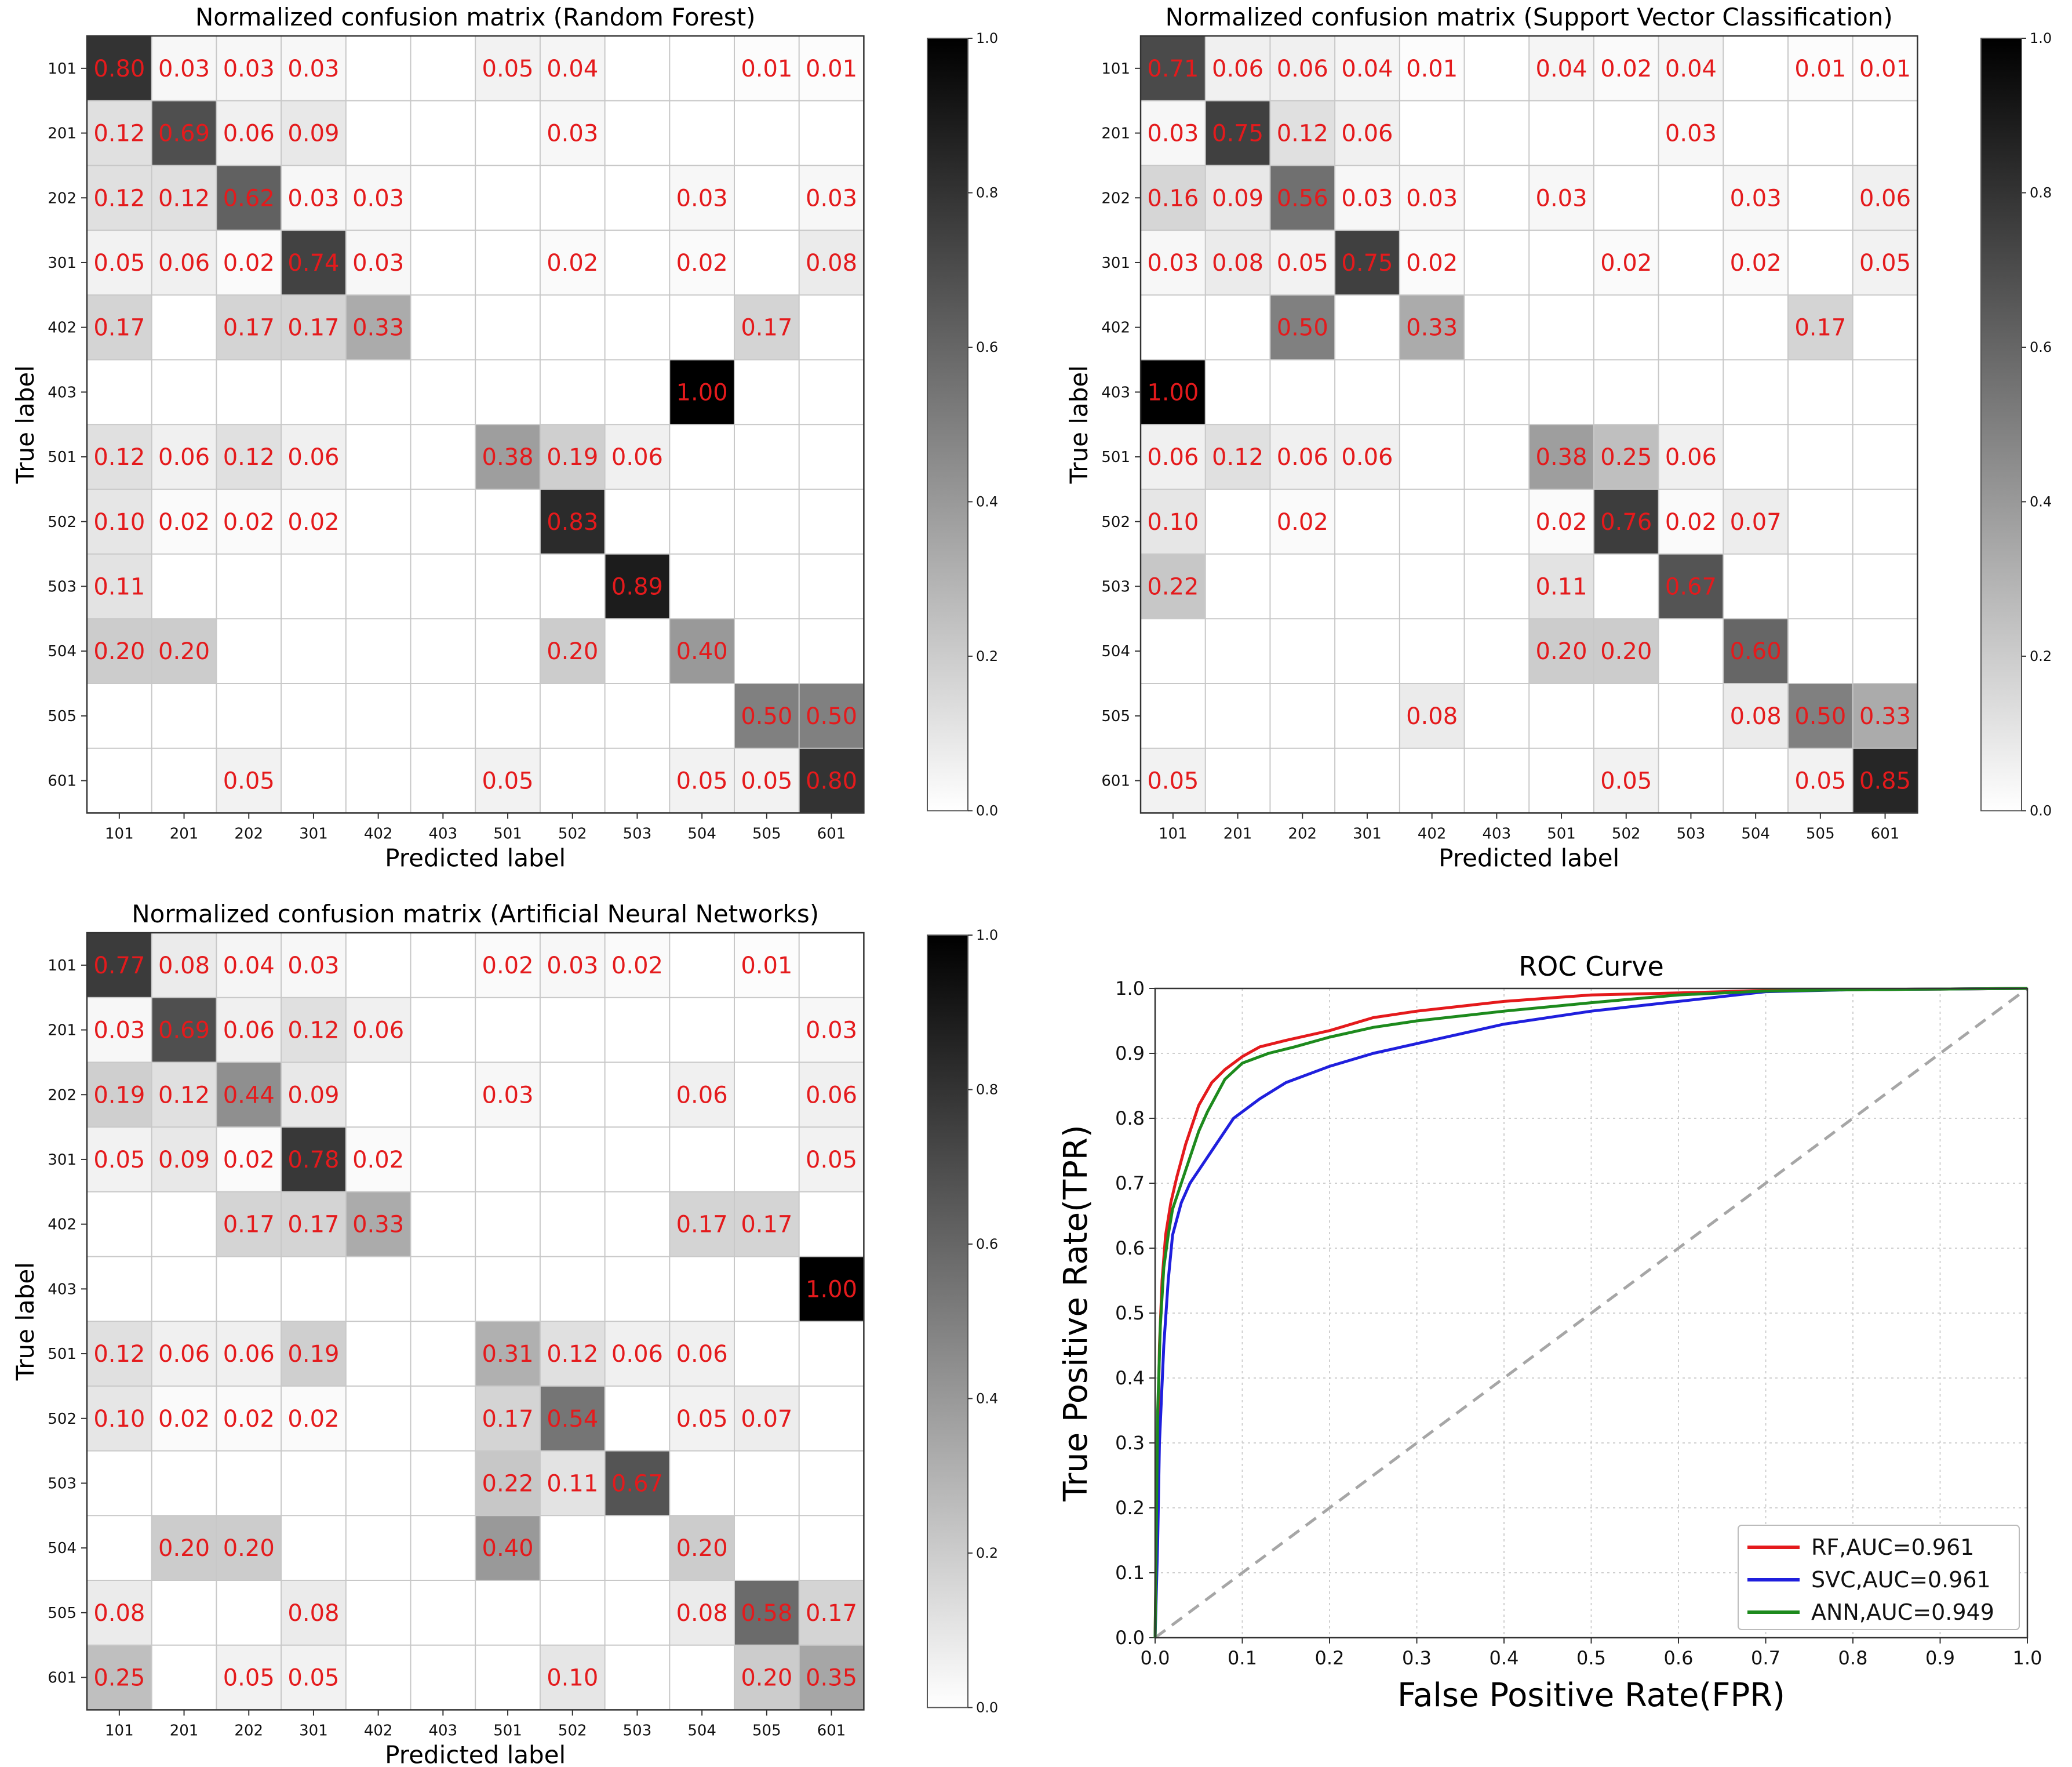  Describe the element at coordinates (1755, 833) in the screenshot. I see `x-tick-label: 504` at that location.